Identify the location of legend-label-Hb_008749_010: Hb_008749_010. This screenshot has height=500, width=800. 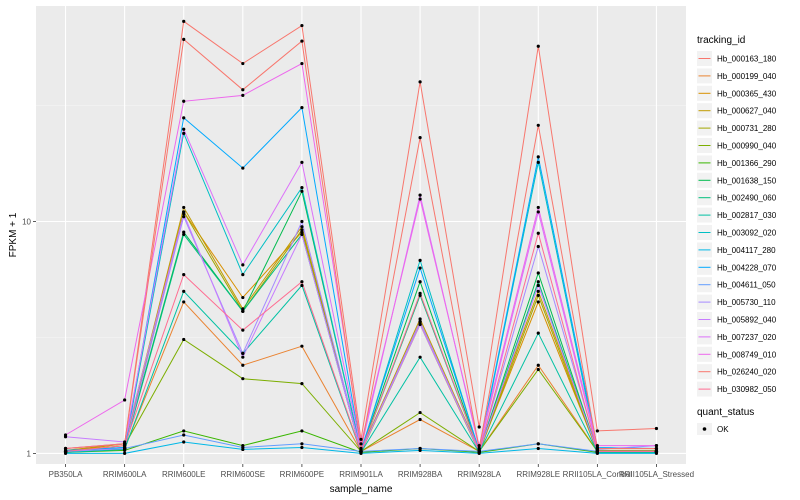
(747, 354).